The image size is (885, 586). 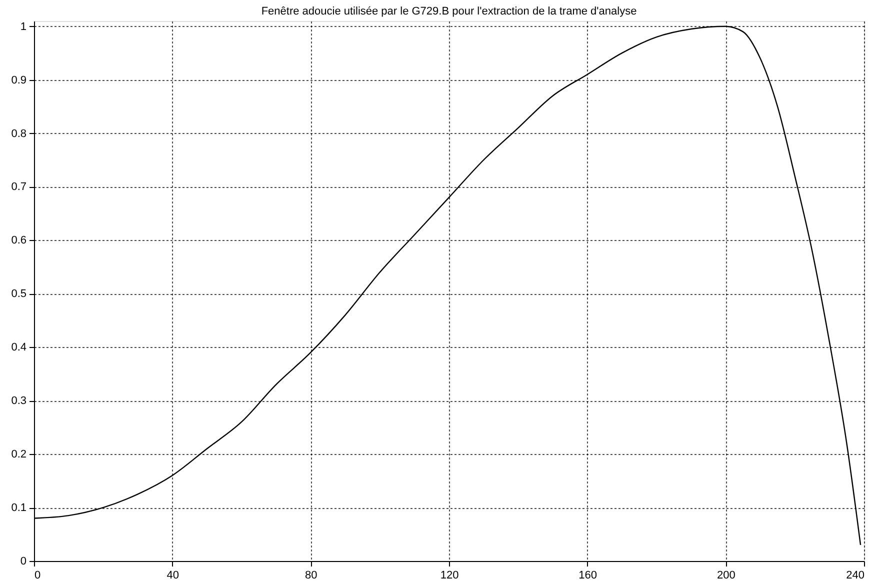 I want to click on x-tick-label: 160, so click(x=588, y=576).